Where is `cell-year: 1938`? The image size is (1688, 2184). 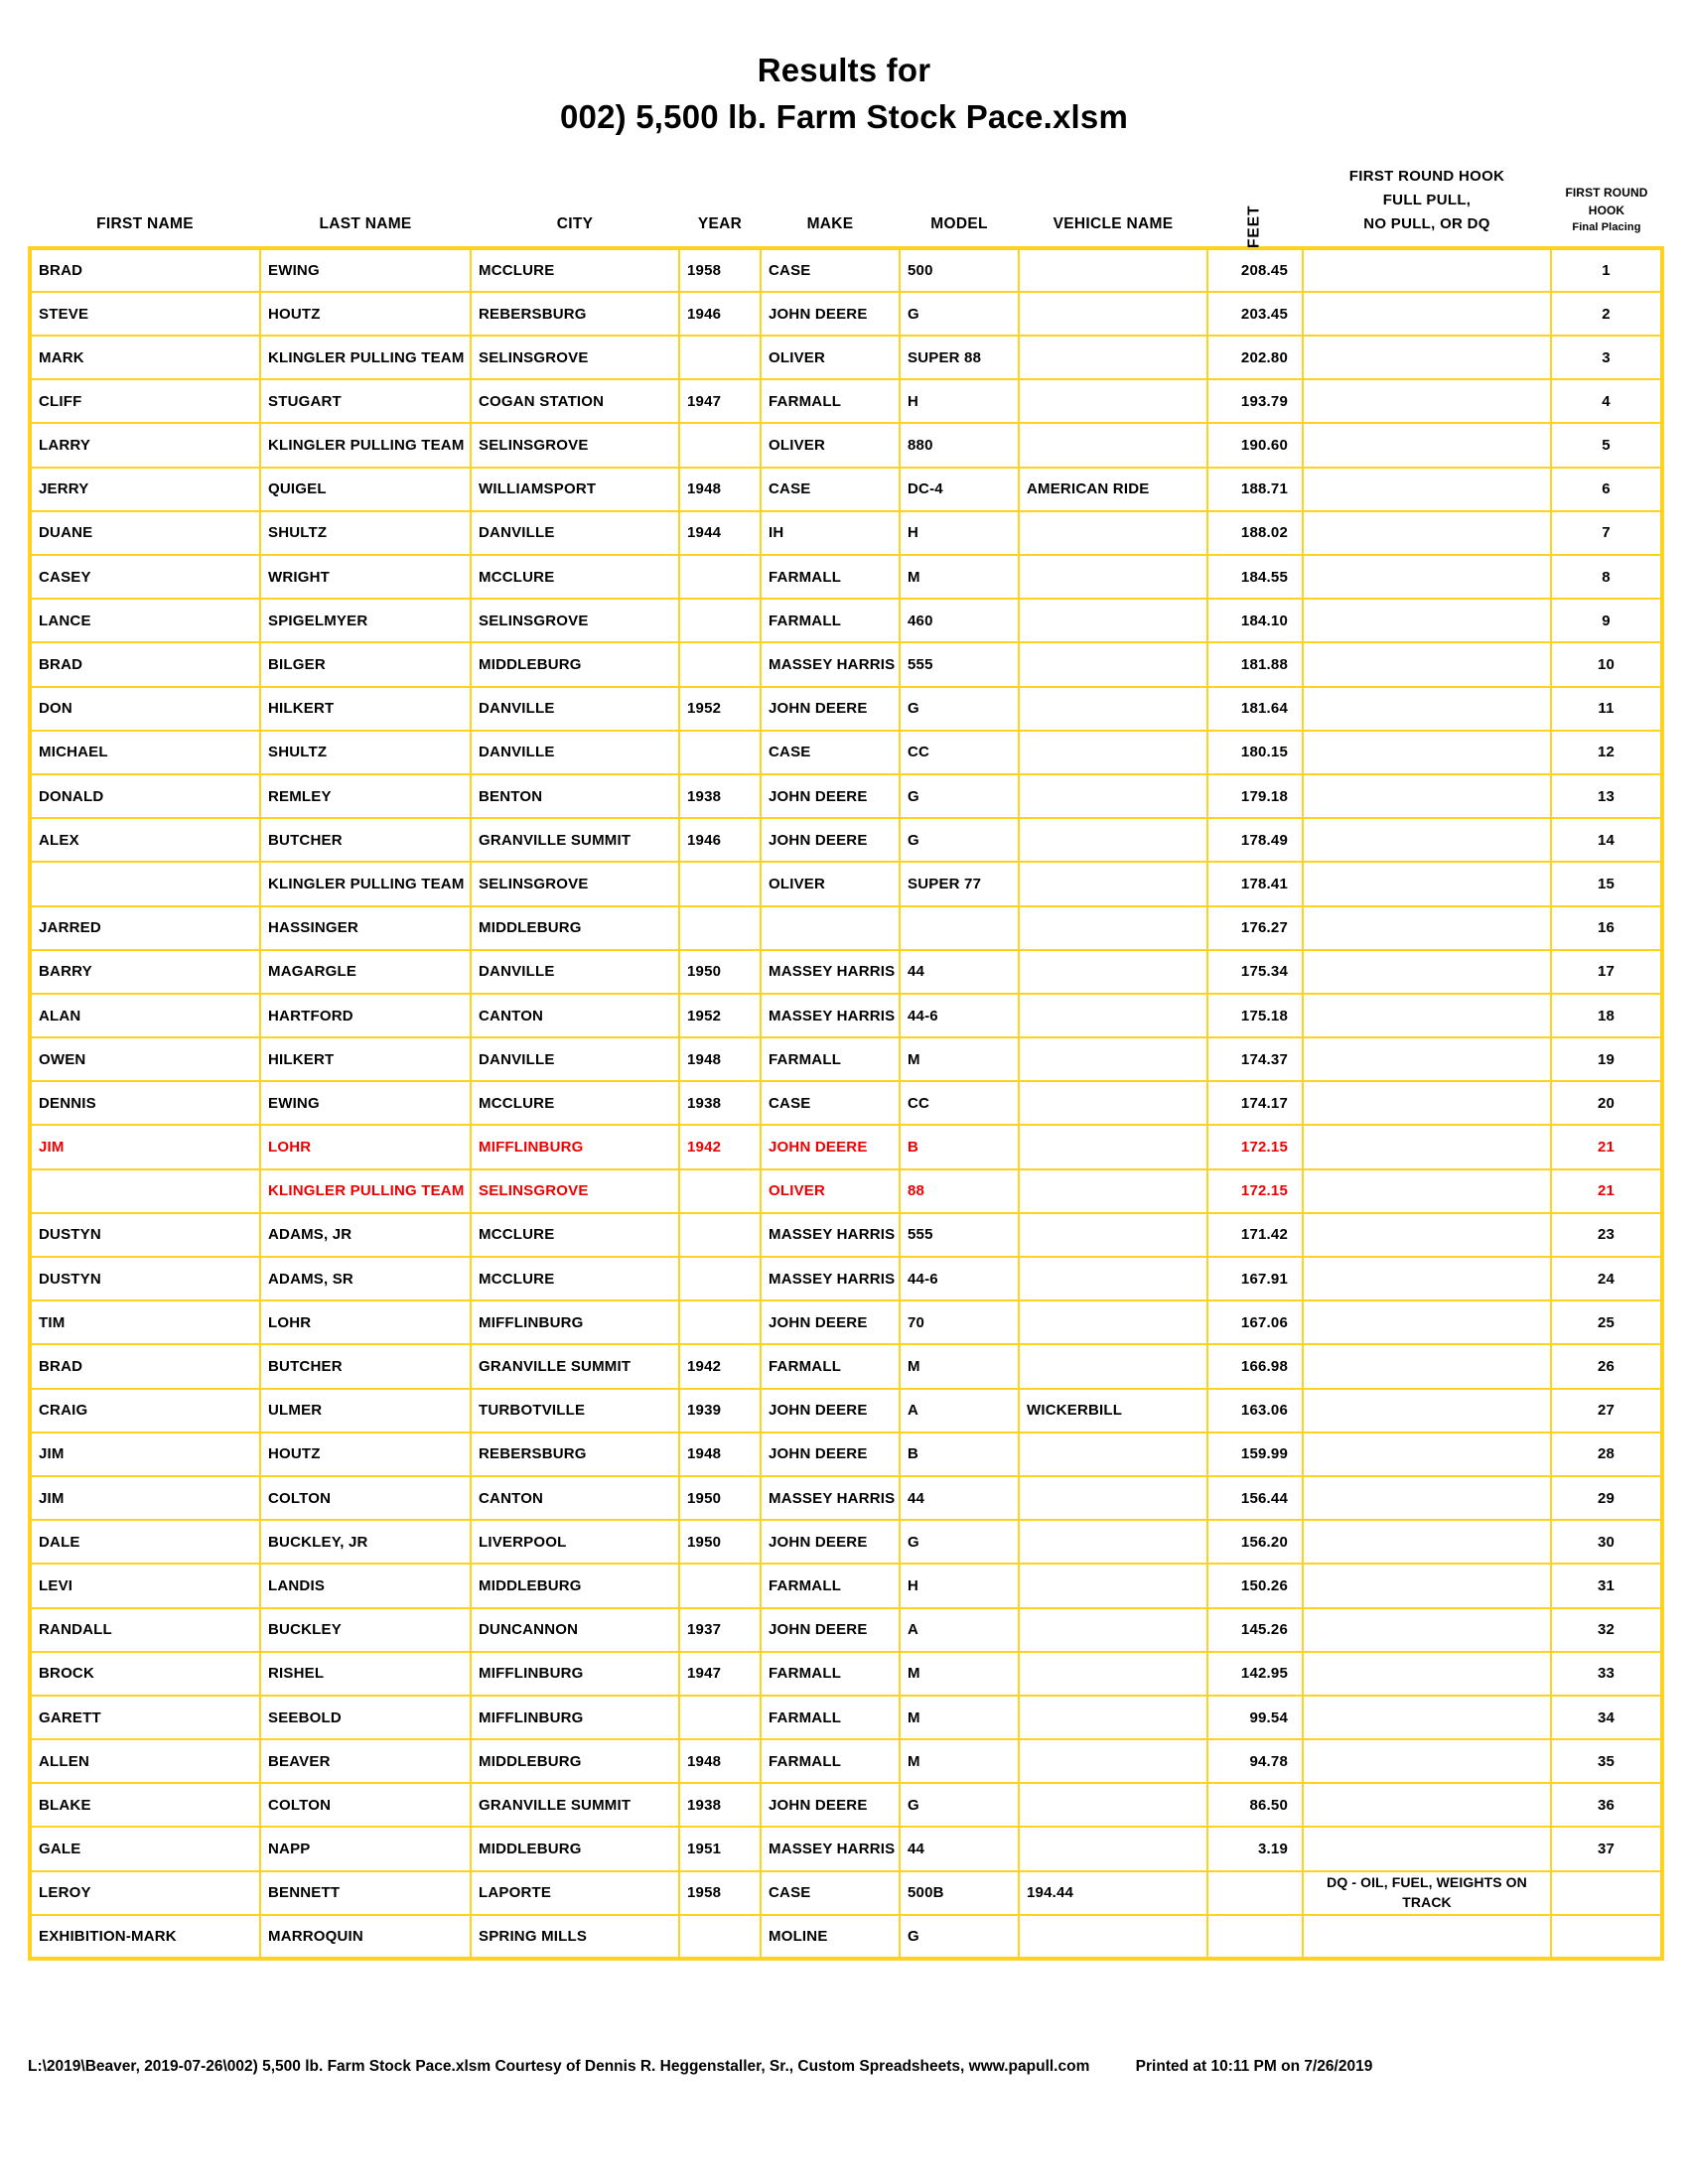 cell-year: 1938 is located at coordinates (720, 1103).